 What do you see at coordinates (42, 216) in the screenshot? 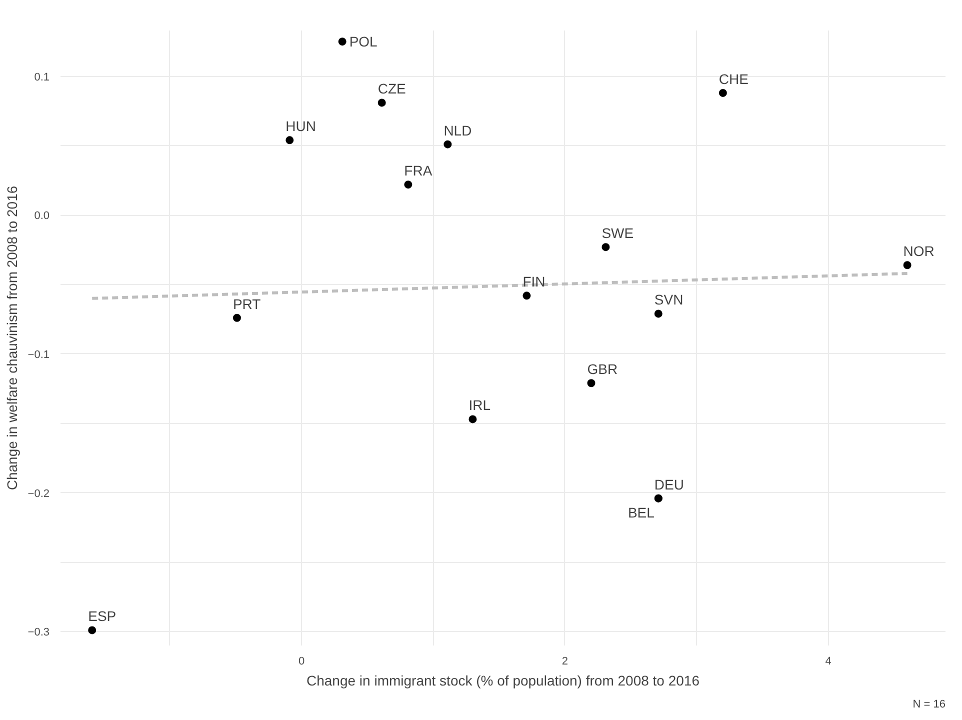
I see `y-tick-label: 0.0` at bounding box center [42, 216].